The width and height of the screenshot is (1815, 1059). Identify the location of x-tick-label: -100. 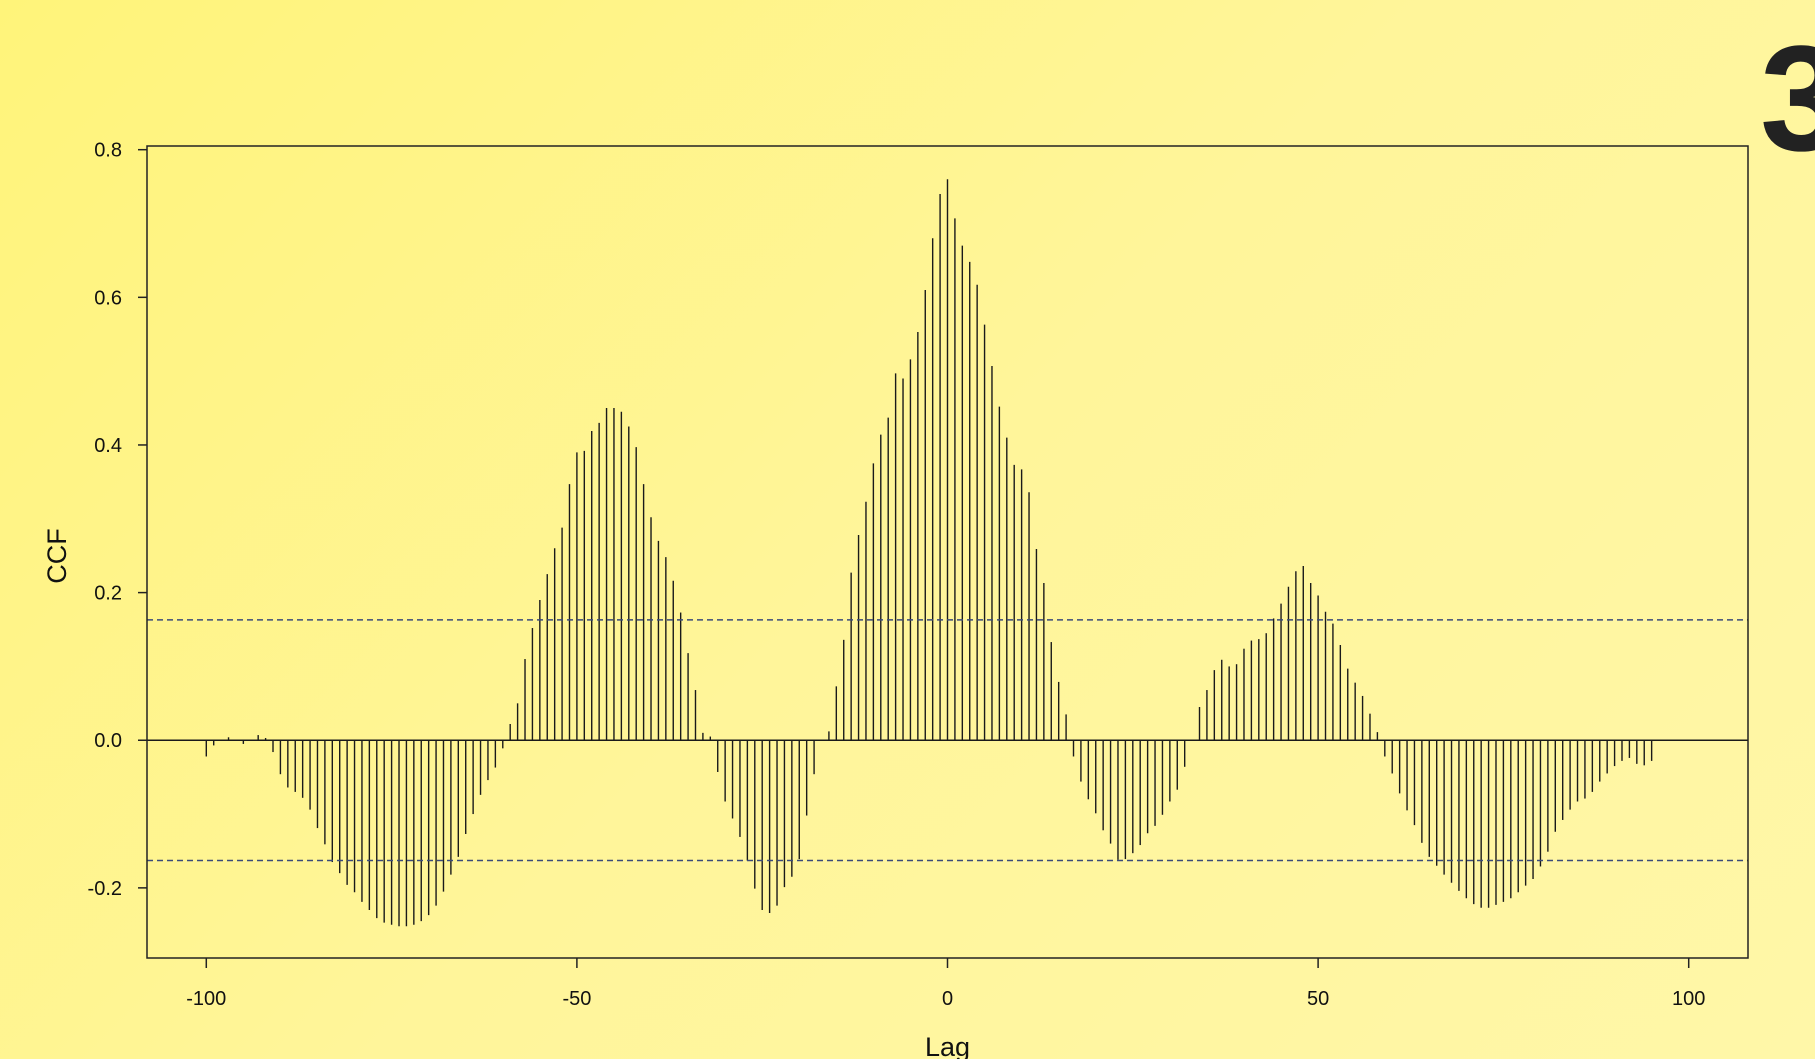
(206, 999).